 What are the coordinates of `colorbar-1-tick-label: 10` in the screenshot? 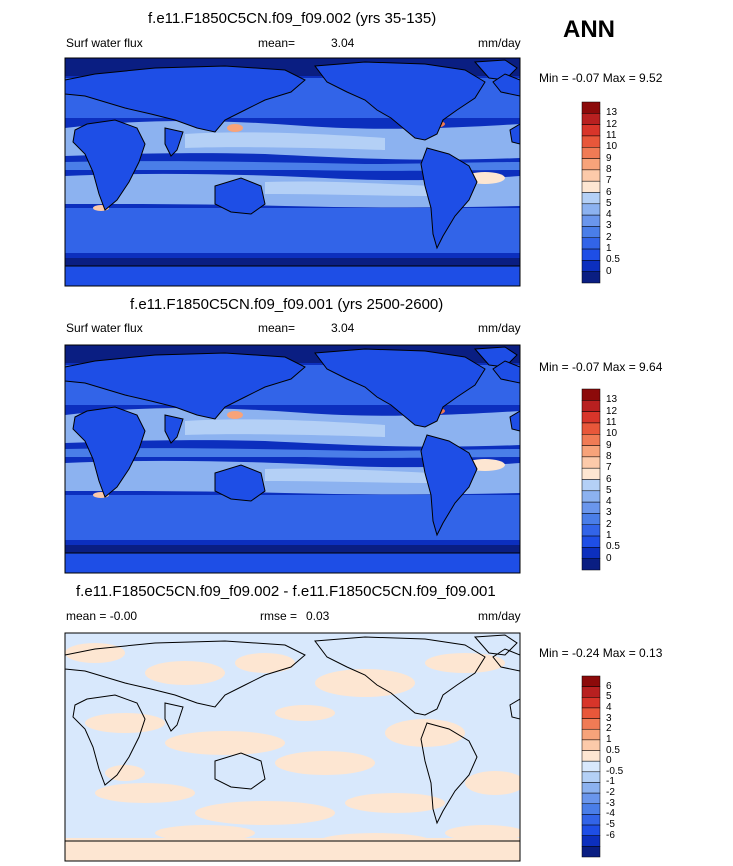 It's located at (612, 147).